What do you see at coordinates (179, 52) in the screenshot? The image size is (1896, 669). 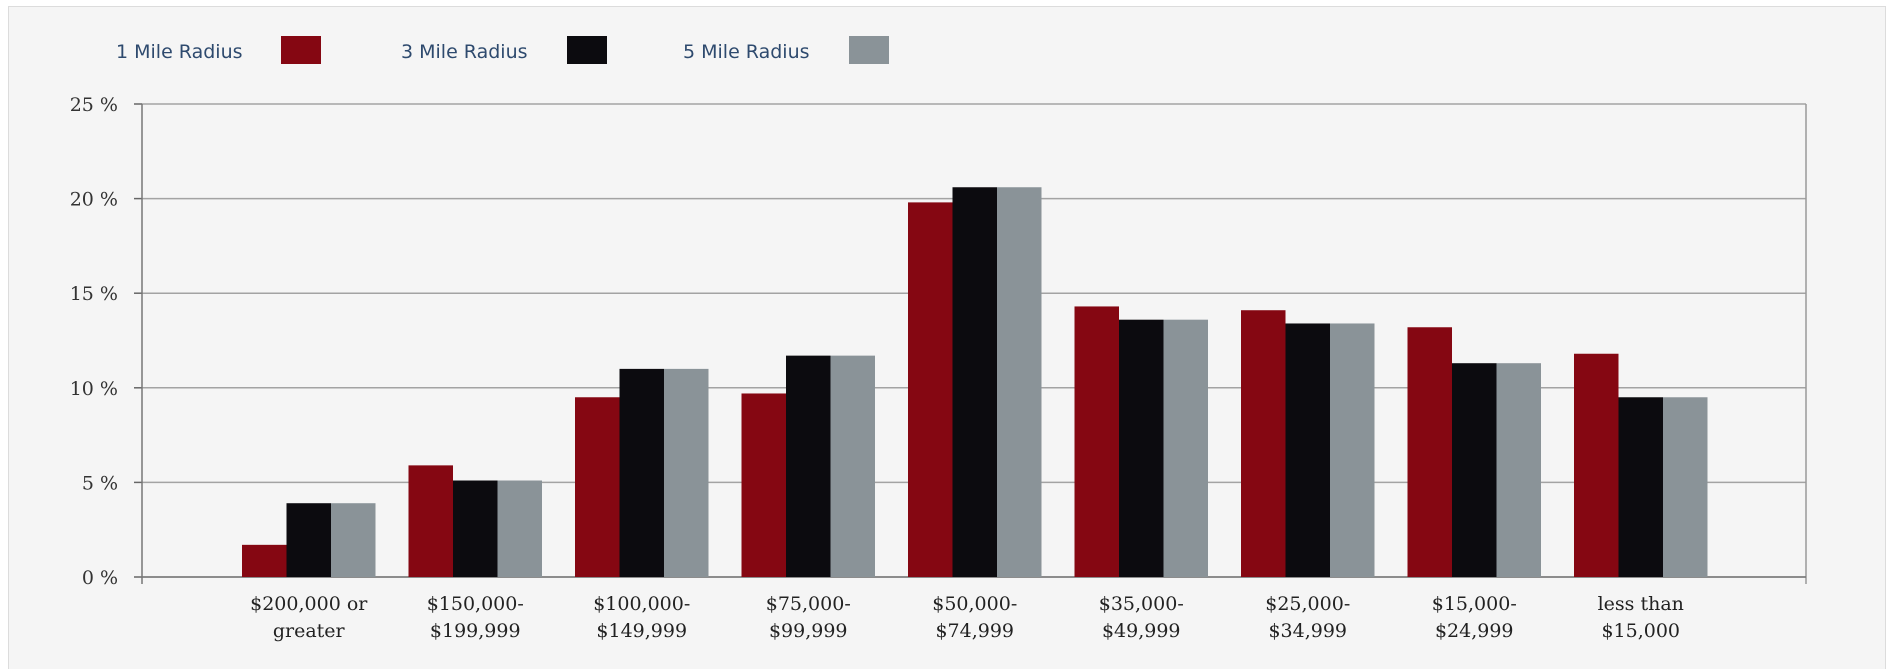 I see `legend-label: 1 Mile Radius` at bounding box center [179, 52].